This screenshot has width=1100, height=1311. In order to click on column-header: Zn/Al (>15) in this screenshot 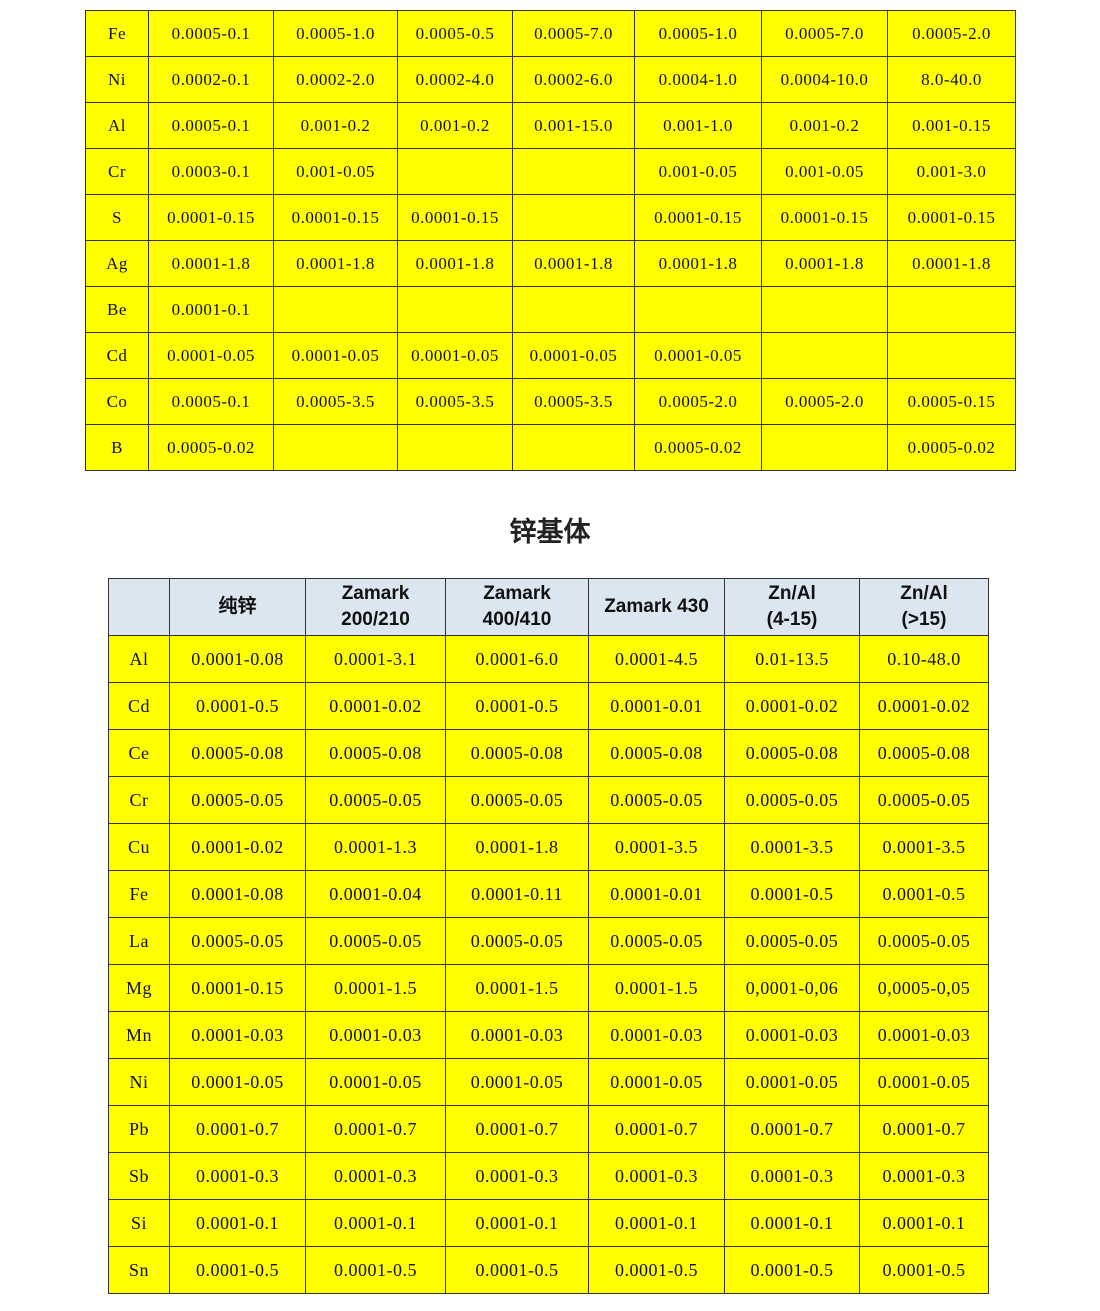, I will do `click(924, 607)`.